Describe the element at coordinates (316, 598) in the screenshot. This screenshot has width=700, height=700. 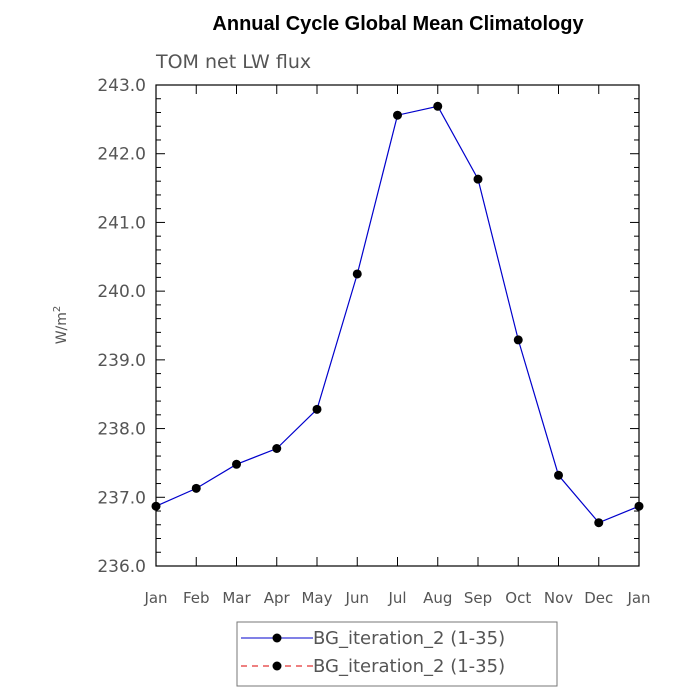
I see `x-tick-label: May` at that location.